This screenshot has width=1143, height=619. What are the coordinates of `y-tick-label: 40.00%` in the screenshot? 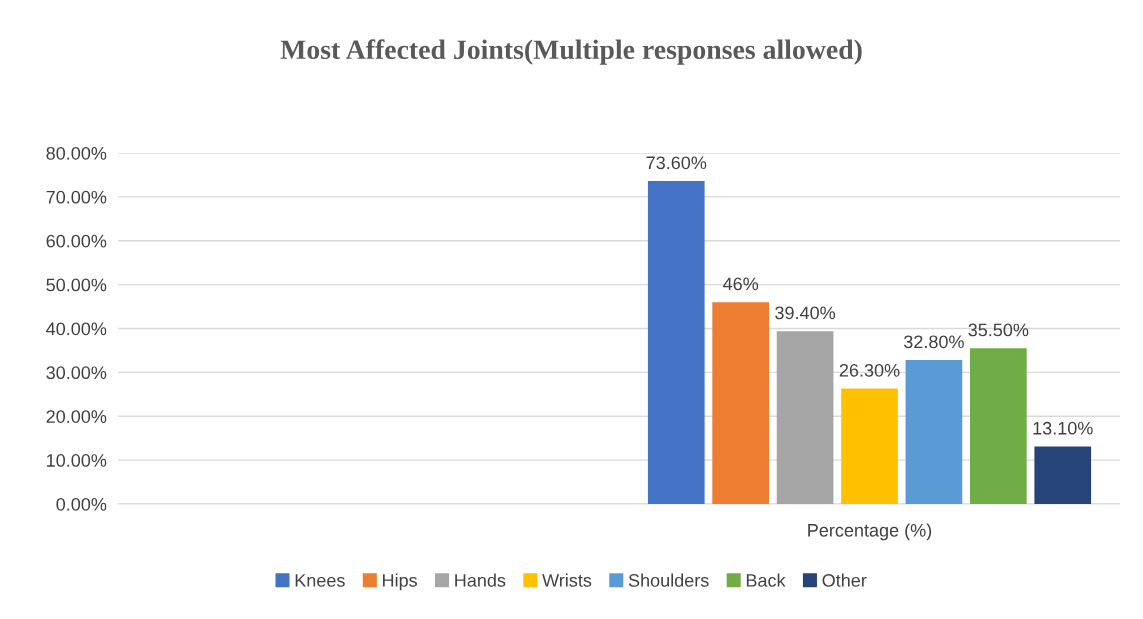 It's located at (76, 329).